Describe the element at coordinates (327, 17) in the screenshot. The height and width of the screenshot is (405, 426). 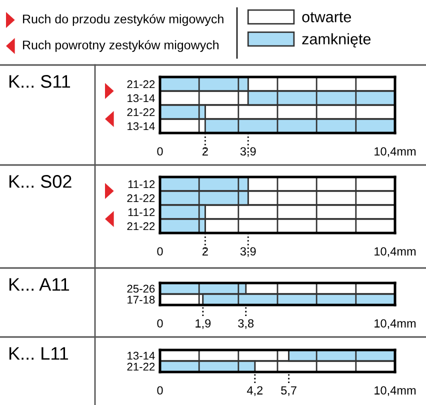
I see `legend-label: otwarte` at that location.